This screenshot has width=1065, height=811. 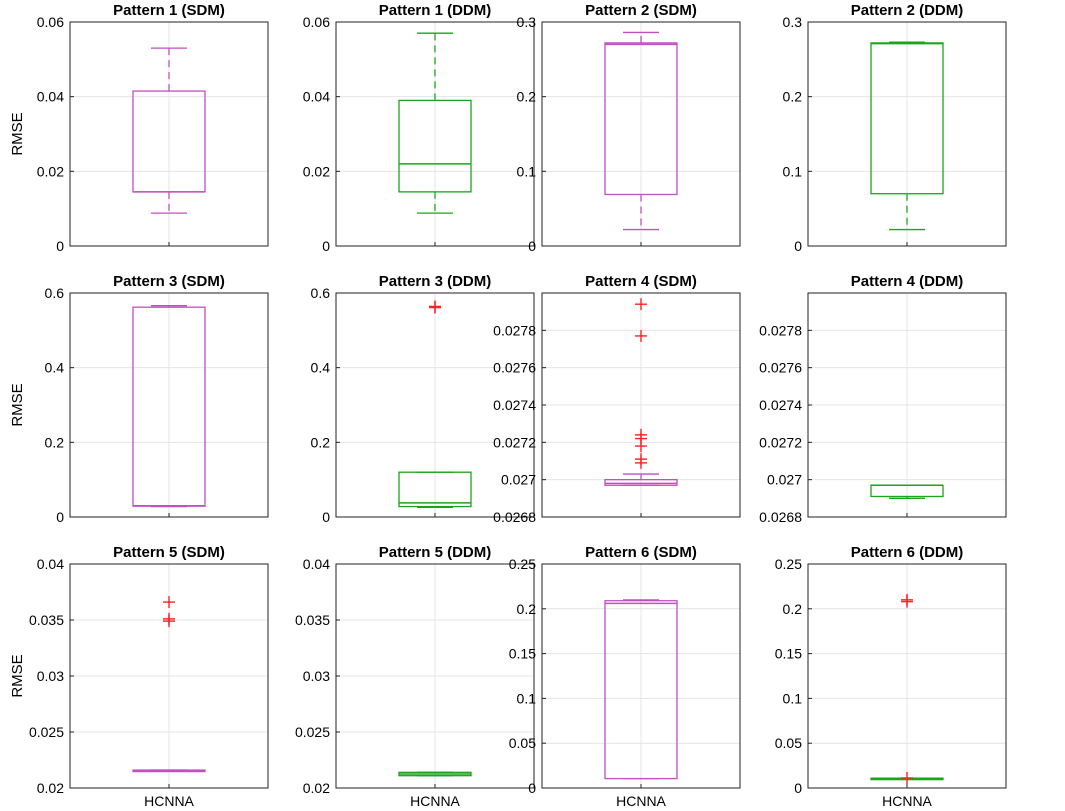 I want to click on subplot-5: 0 0.2 0.4 0.6 Pattern 3 (SDM) RMSE, so click(x=139, y=399).